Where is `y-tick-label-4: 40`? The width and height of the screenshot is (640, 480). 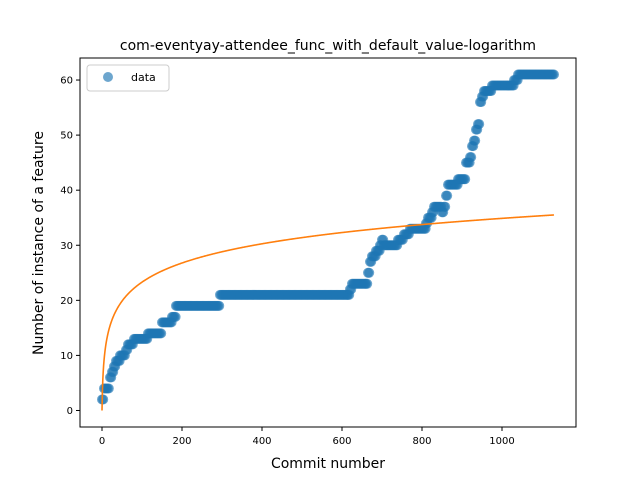
y-tick-label-4: 40 is located at coordinates (66, 191).